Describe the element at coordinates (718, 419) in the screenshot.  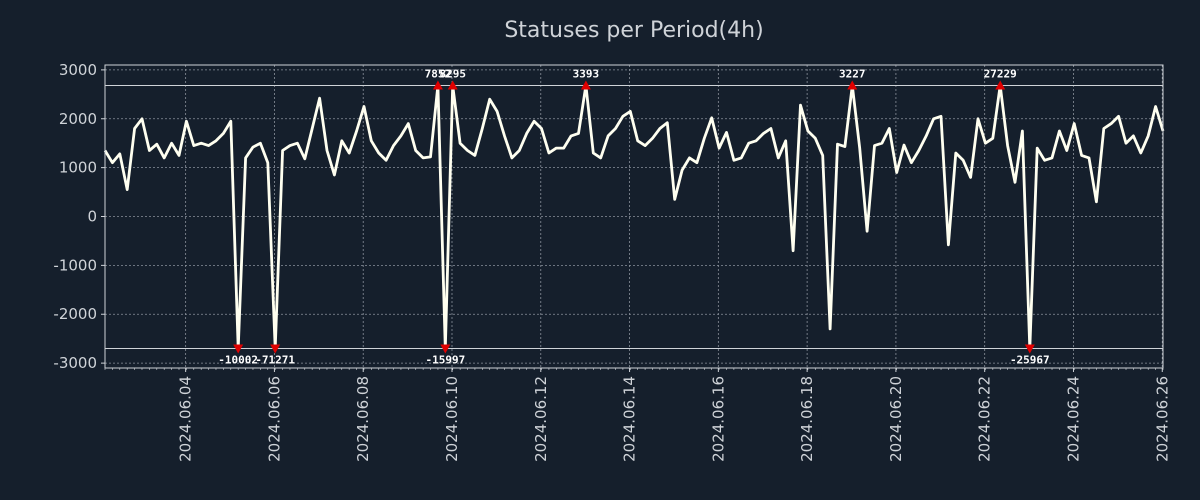
I see `x-tick-label: 2024.06.16` at that location.